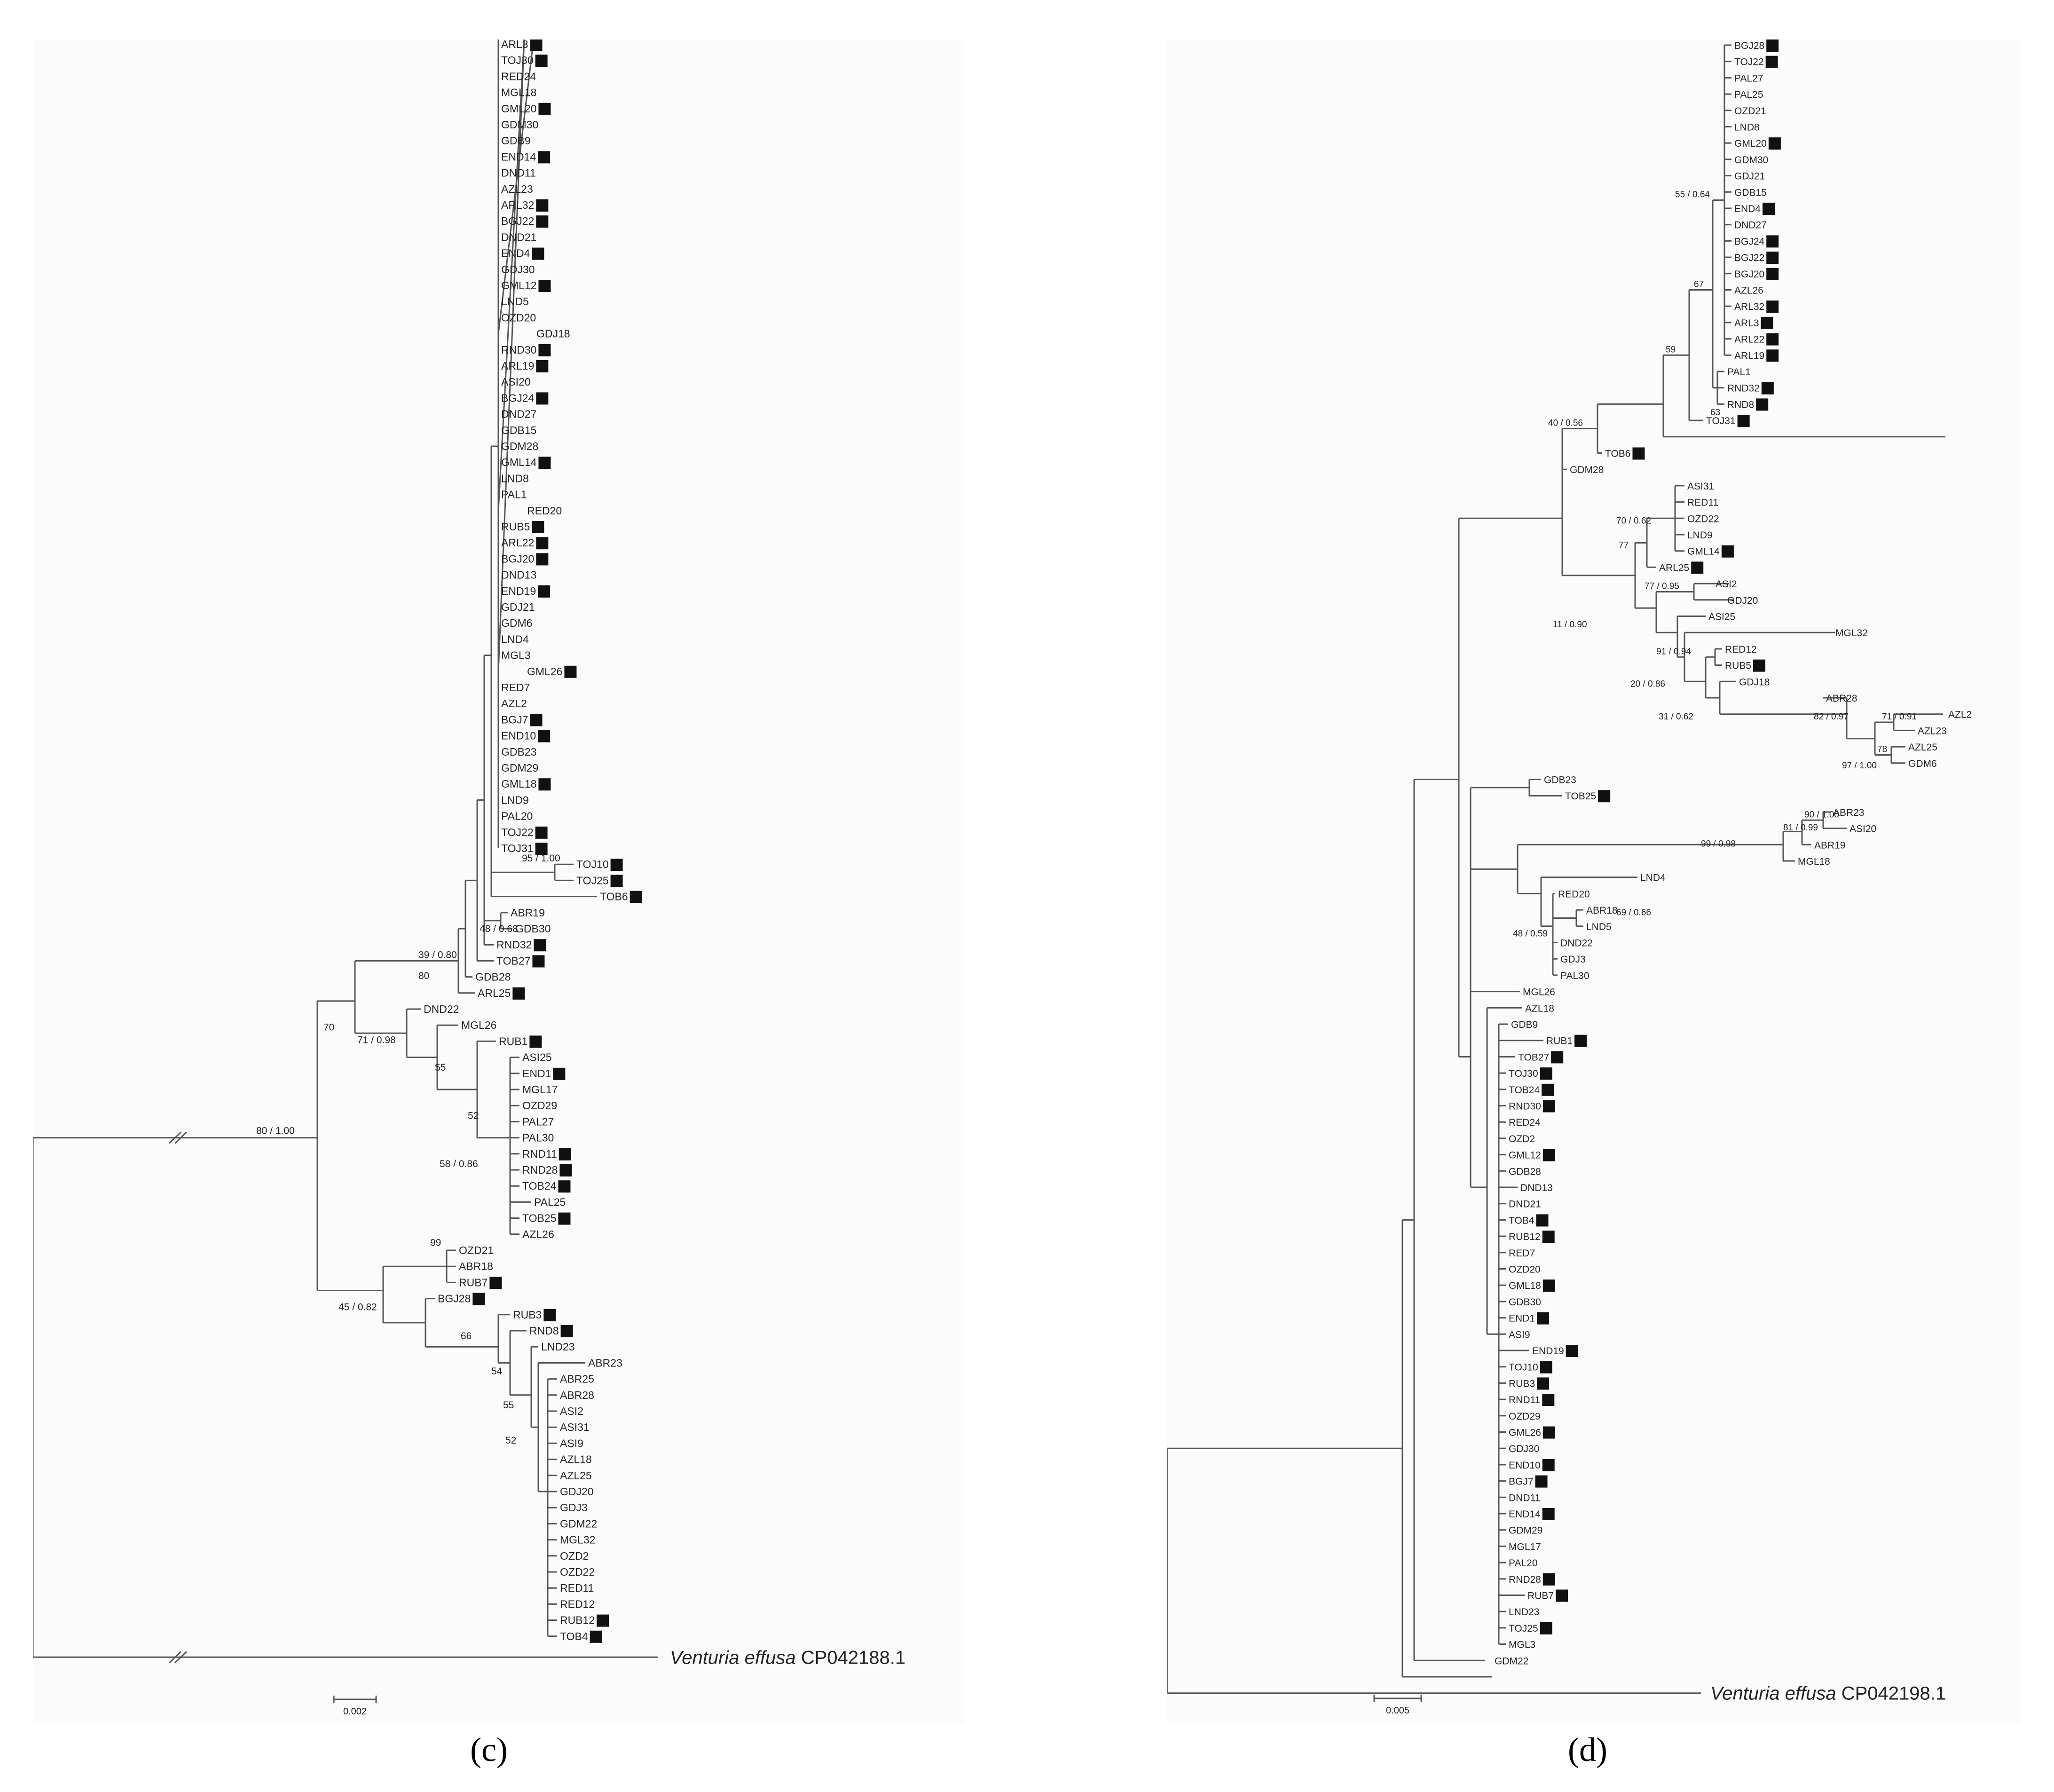 This screenshot has width=2054, height=1792. Describe the element at coordinates (1721, 421) in the screenshot. I see `taxon-label: TOJ31` at that location.